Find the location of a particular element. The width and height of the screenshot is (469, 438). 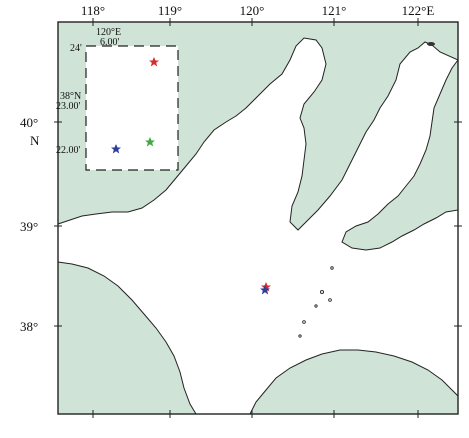

latitude-label: 39° is located at coordinates (29, 226).